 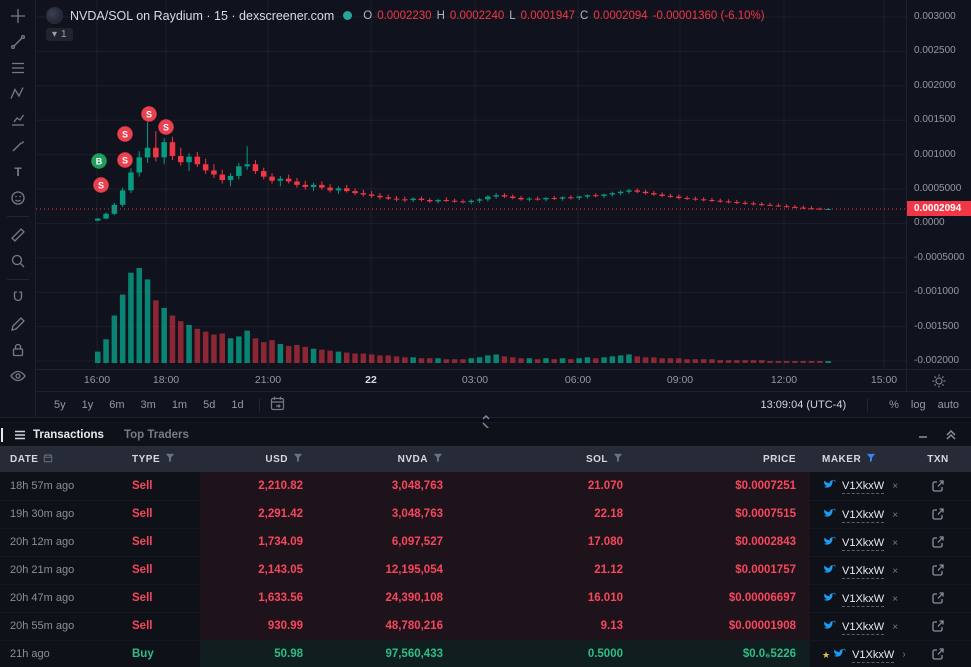 I want to click on external-link-icon, so click(x=938, y=626).